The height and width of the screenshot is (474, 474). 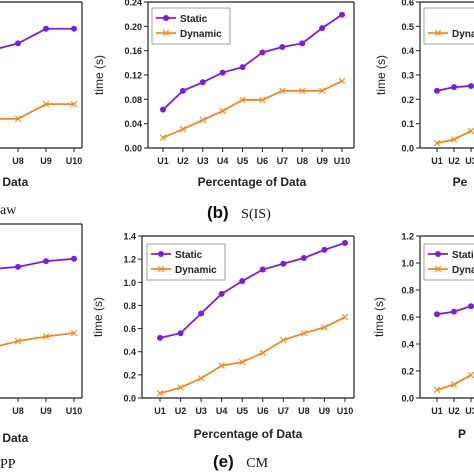 I want to click on caption-d: PP, so click(x=8, y=464).